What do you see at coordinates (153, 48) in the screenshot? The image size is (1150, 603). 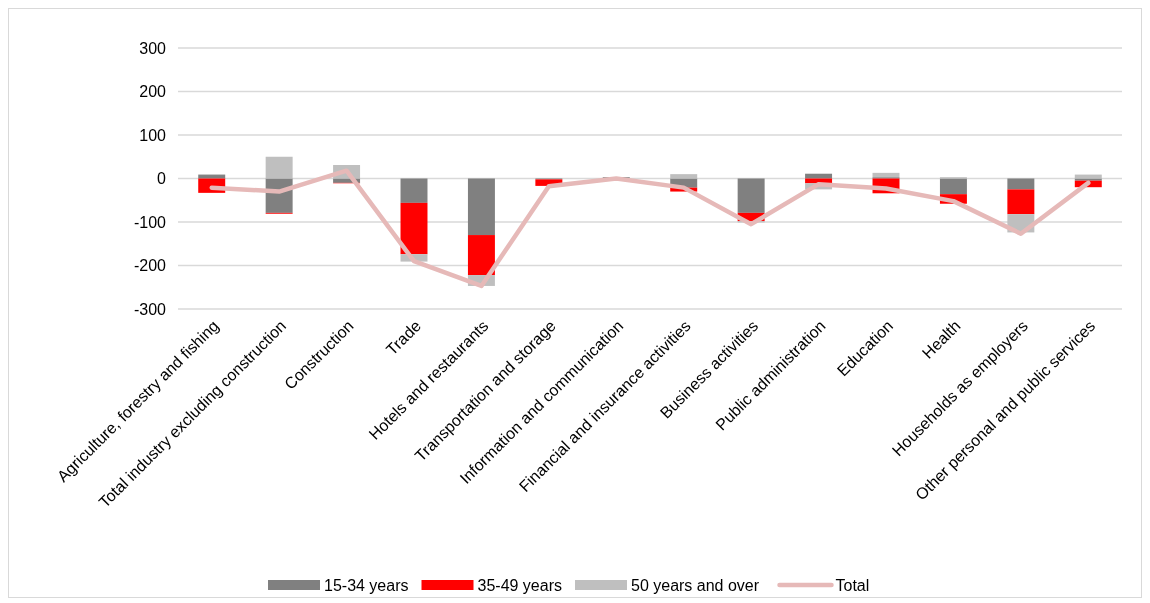 I see `y-tick-label: 300` at bounding box center [153, 48].